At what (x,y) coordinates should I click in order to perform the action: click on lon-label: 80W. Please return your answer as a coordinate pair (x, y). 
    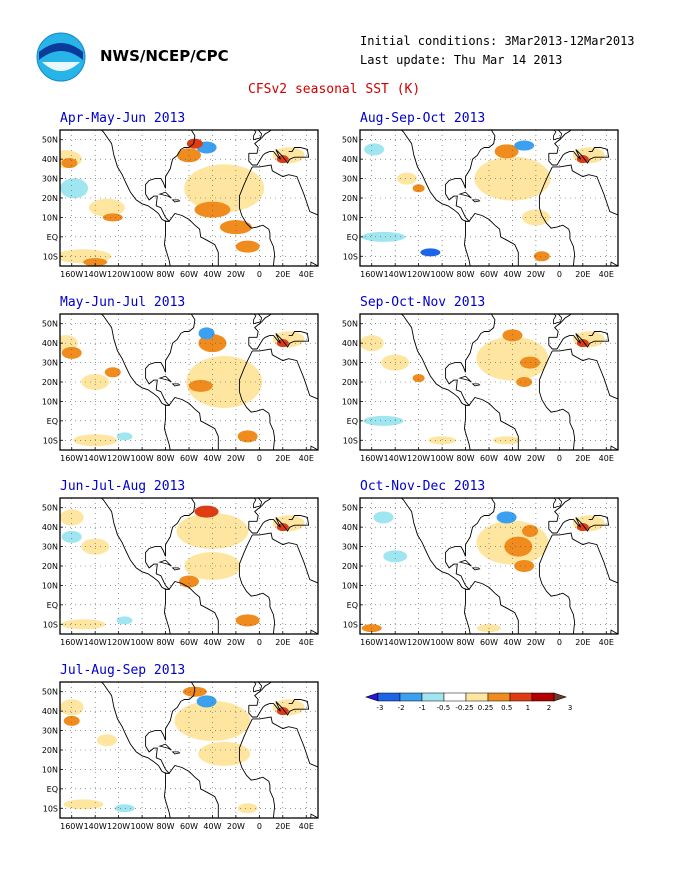
    Looking at the image, I should click on (165, 642).